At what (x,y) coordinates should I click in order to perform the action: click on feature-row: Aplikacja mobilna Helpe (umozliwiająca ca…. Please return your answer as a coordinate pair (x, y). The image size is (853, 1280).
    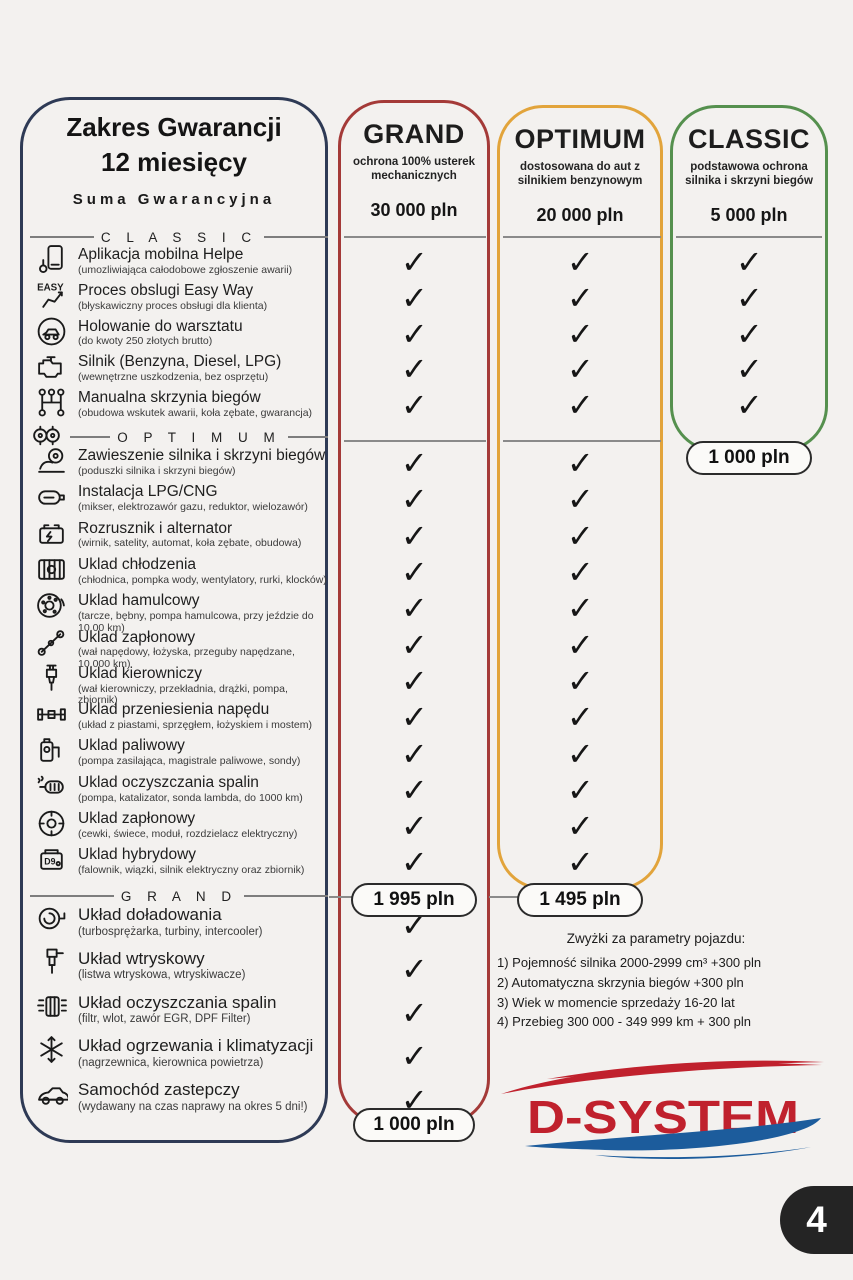
    Looking at the image, I should click on (180, 263).